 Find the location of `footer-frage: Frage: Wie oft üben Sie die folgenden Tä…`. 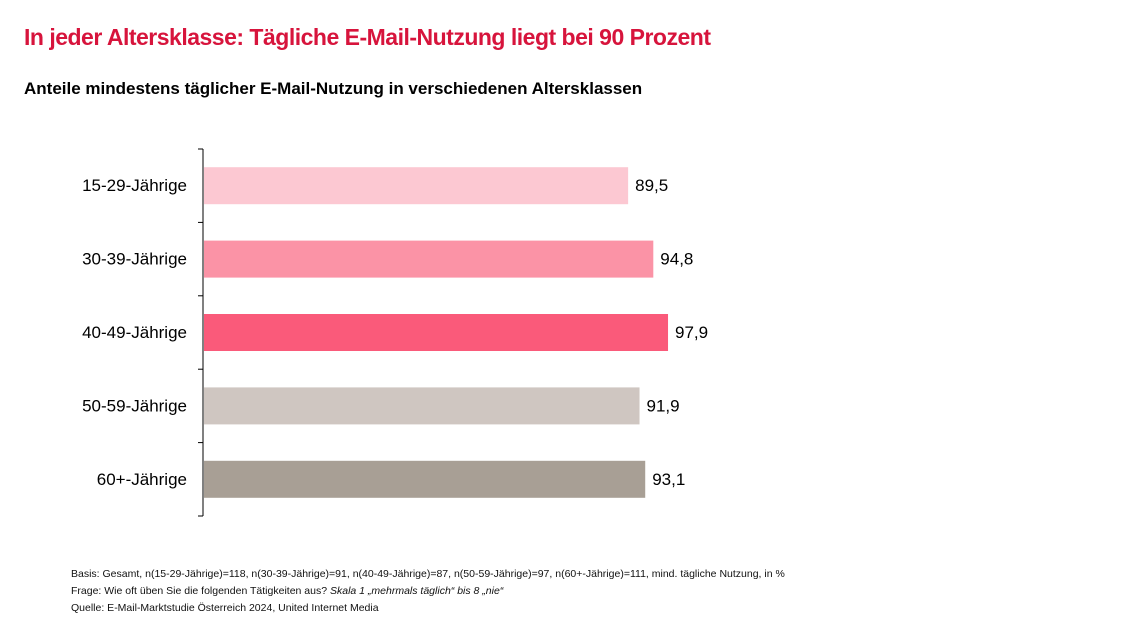

footer-frage: Frage: Wie oft üben Sie die folgenden Tä… is located at coordinates (428, 591).